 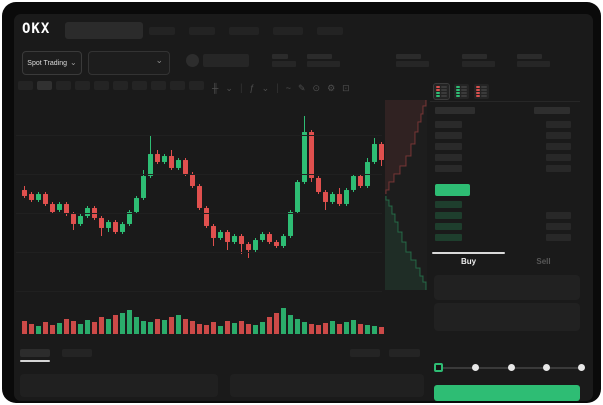 What do you see at coordinates (215, 88) in the screenshot?
I see `chart-type-icon: ╫` at bounding box center [215, 88].